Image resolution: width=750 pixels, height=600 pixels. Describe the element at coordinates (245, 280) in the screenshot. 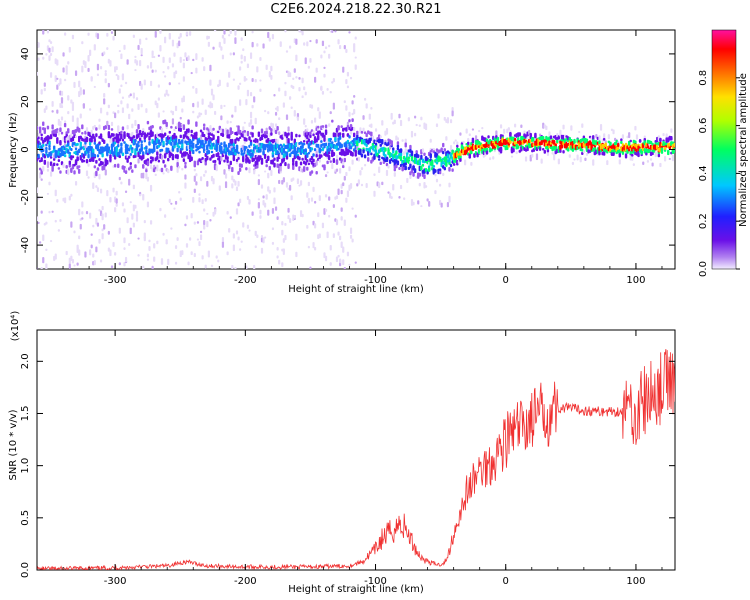

I see `spectrogram-x-tick-label: -200` at that location.